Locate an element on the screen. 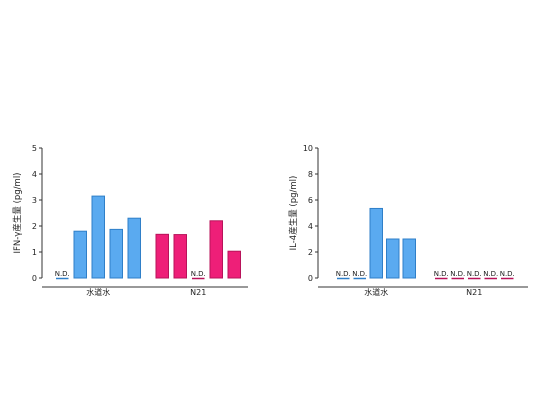 The height and width of the screenshot is (417, 550). y-tick-label: 8 is located at coordinates (310, 174).